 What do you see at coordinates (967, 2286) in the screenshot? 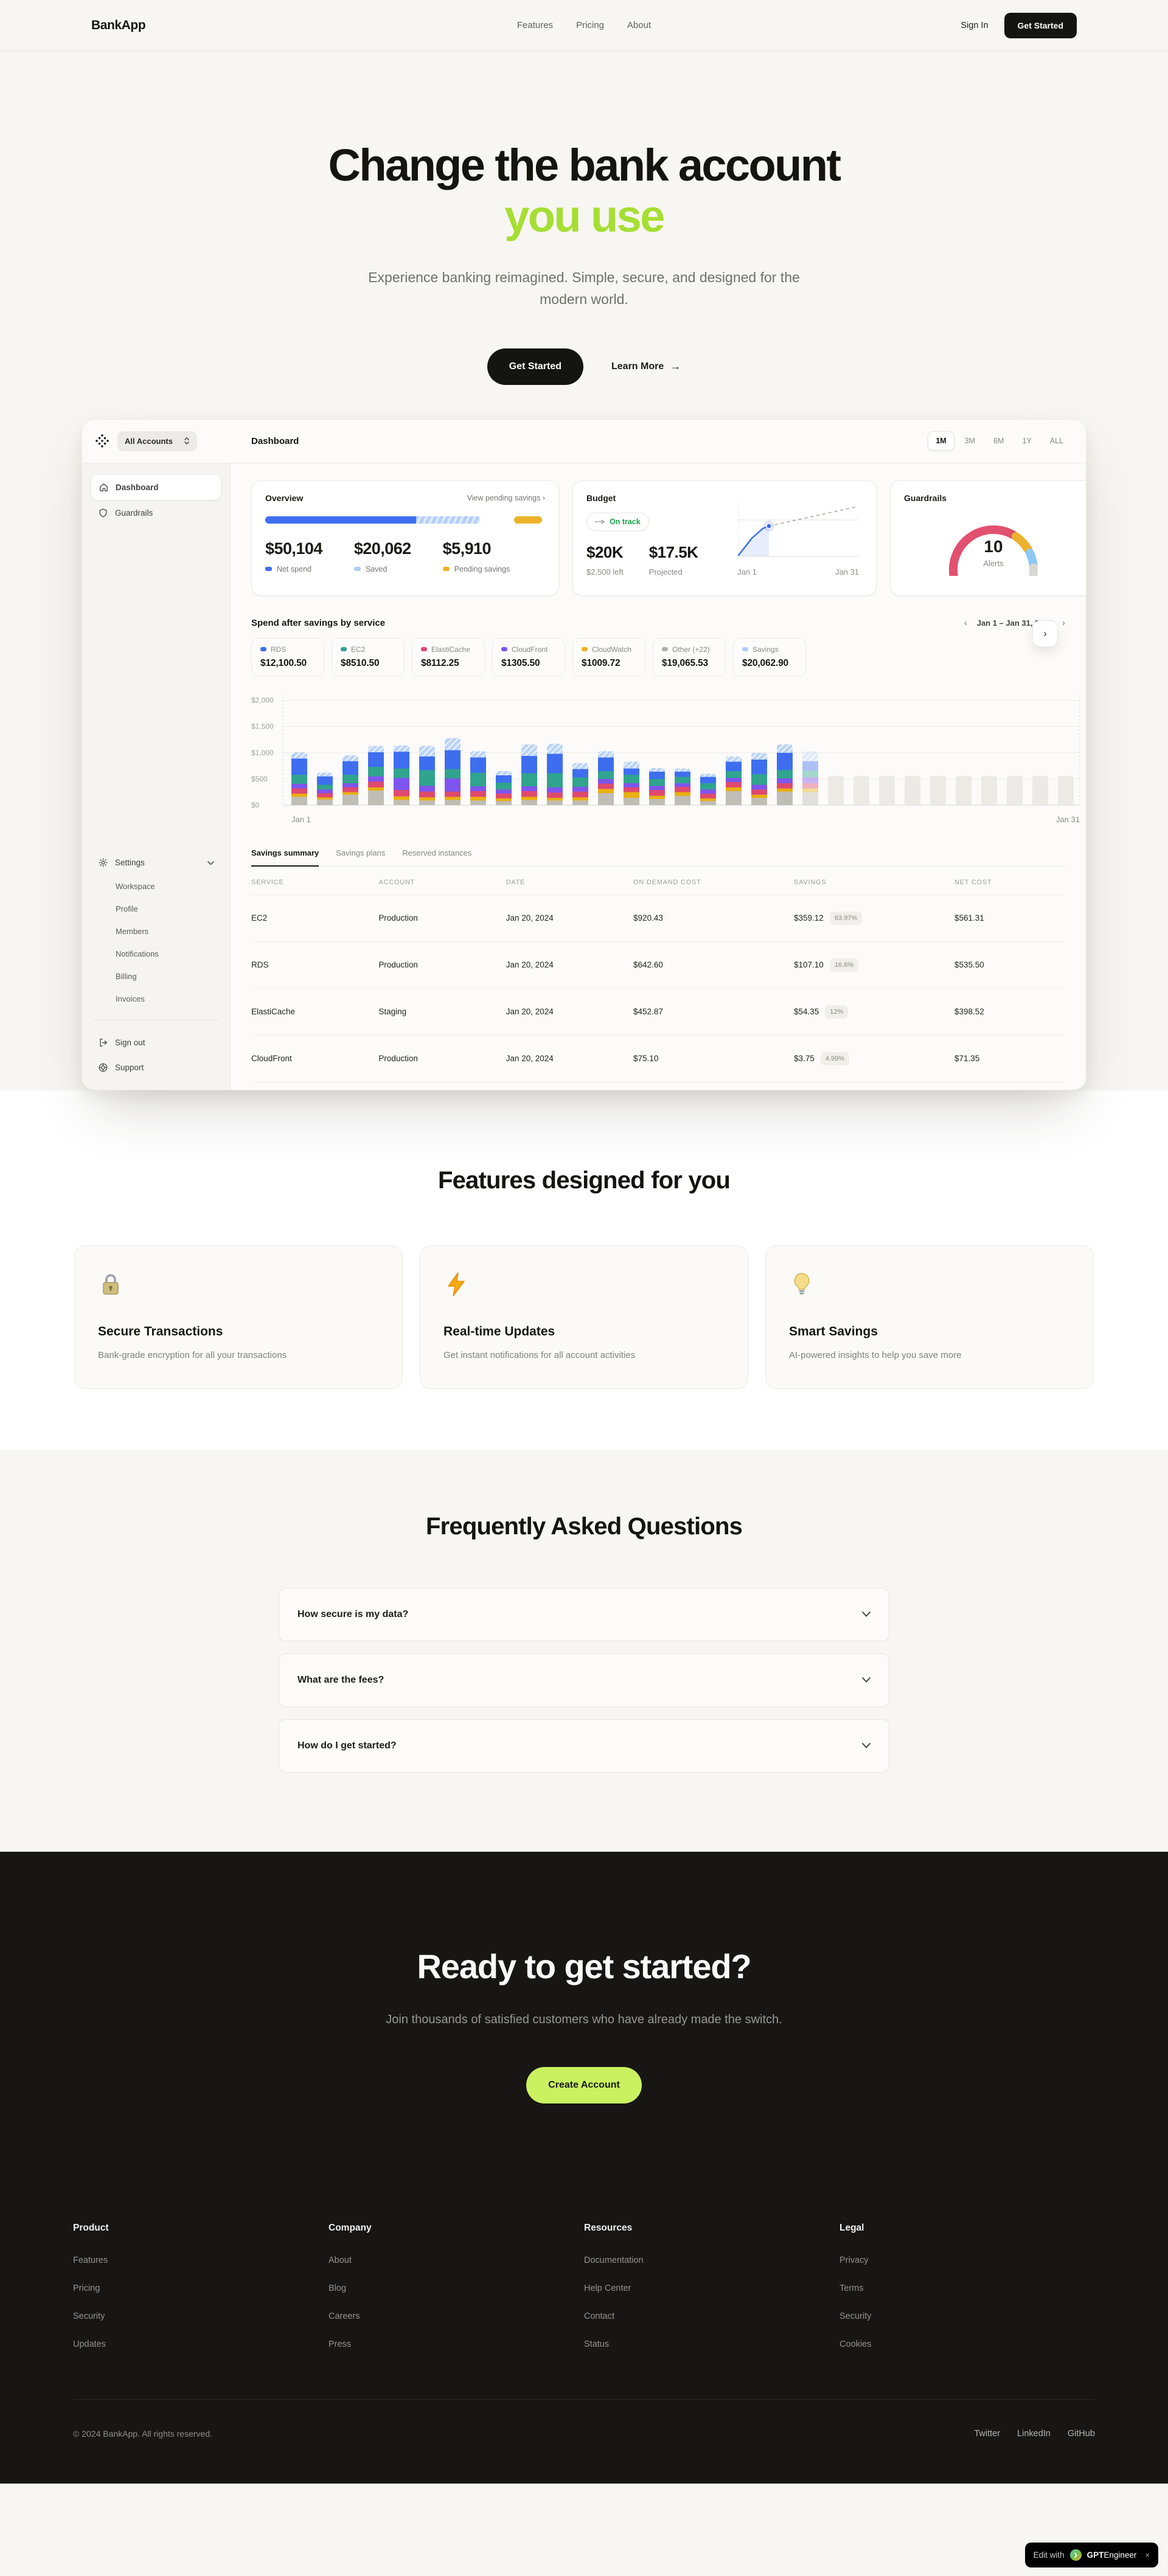
I see `footer-column-legal: Legal Privacy Terms Security Cookies` at bounding box center [967, 2286].